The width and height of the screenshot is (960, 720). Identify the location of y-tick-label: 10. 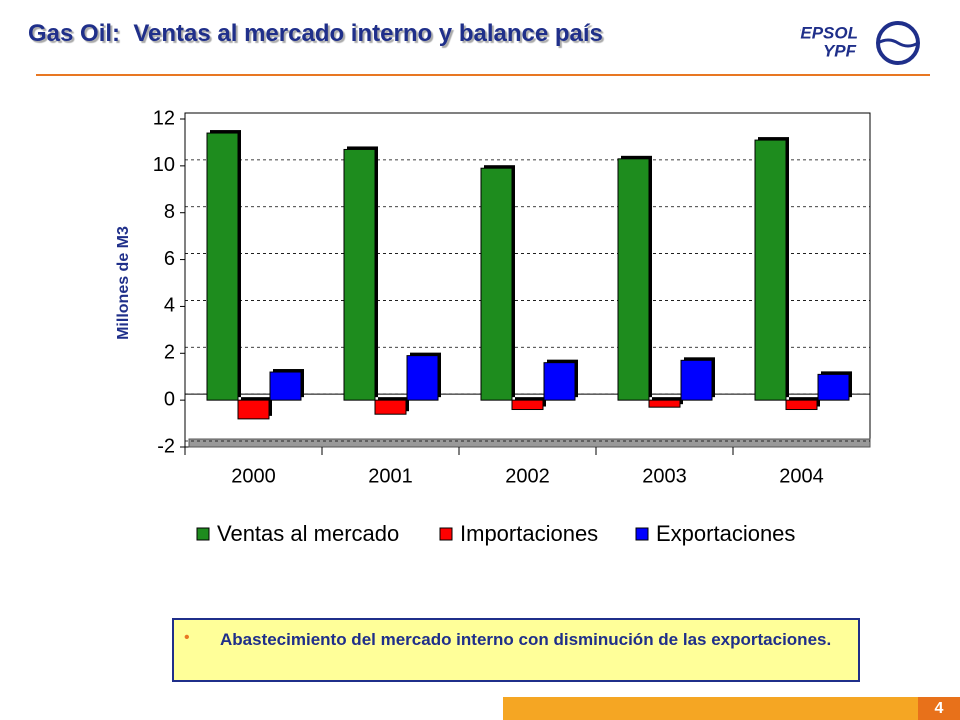
(164, 165).